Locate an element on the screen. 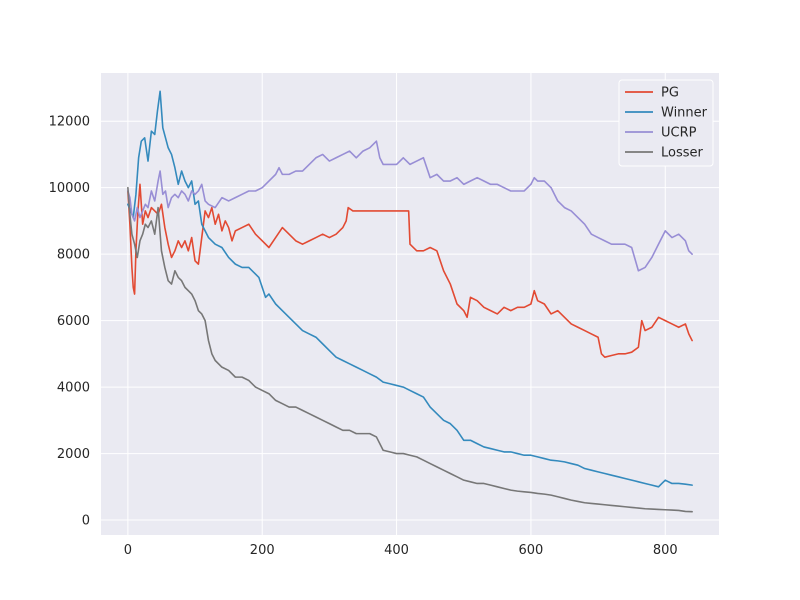 The image size is (800, 600). legend-label-losser: Losser is located at coordinates (682, 153).